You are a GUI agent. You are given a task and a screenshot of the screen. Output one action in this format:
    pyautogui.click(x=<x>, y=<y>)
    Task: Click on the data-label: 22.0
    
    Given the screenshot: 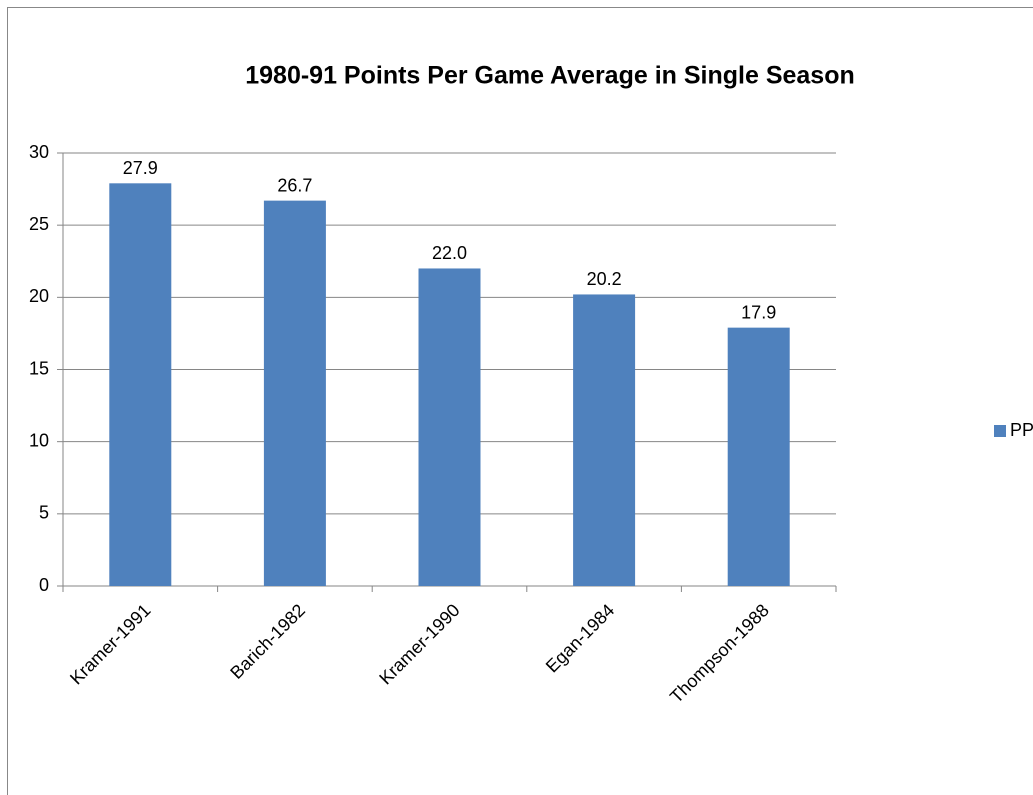 What is the action you would take?
    pyautogui.click(x=449, y=253)
    